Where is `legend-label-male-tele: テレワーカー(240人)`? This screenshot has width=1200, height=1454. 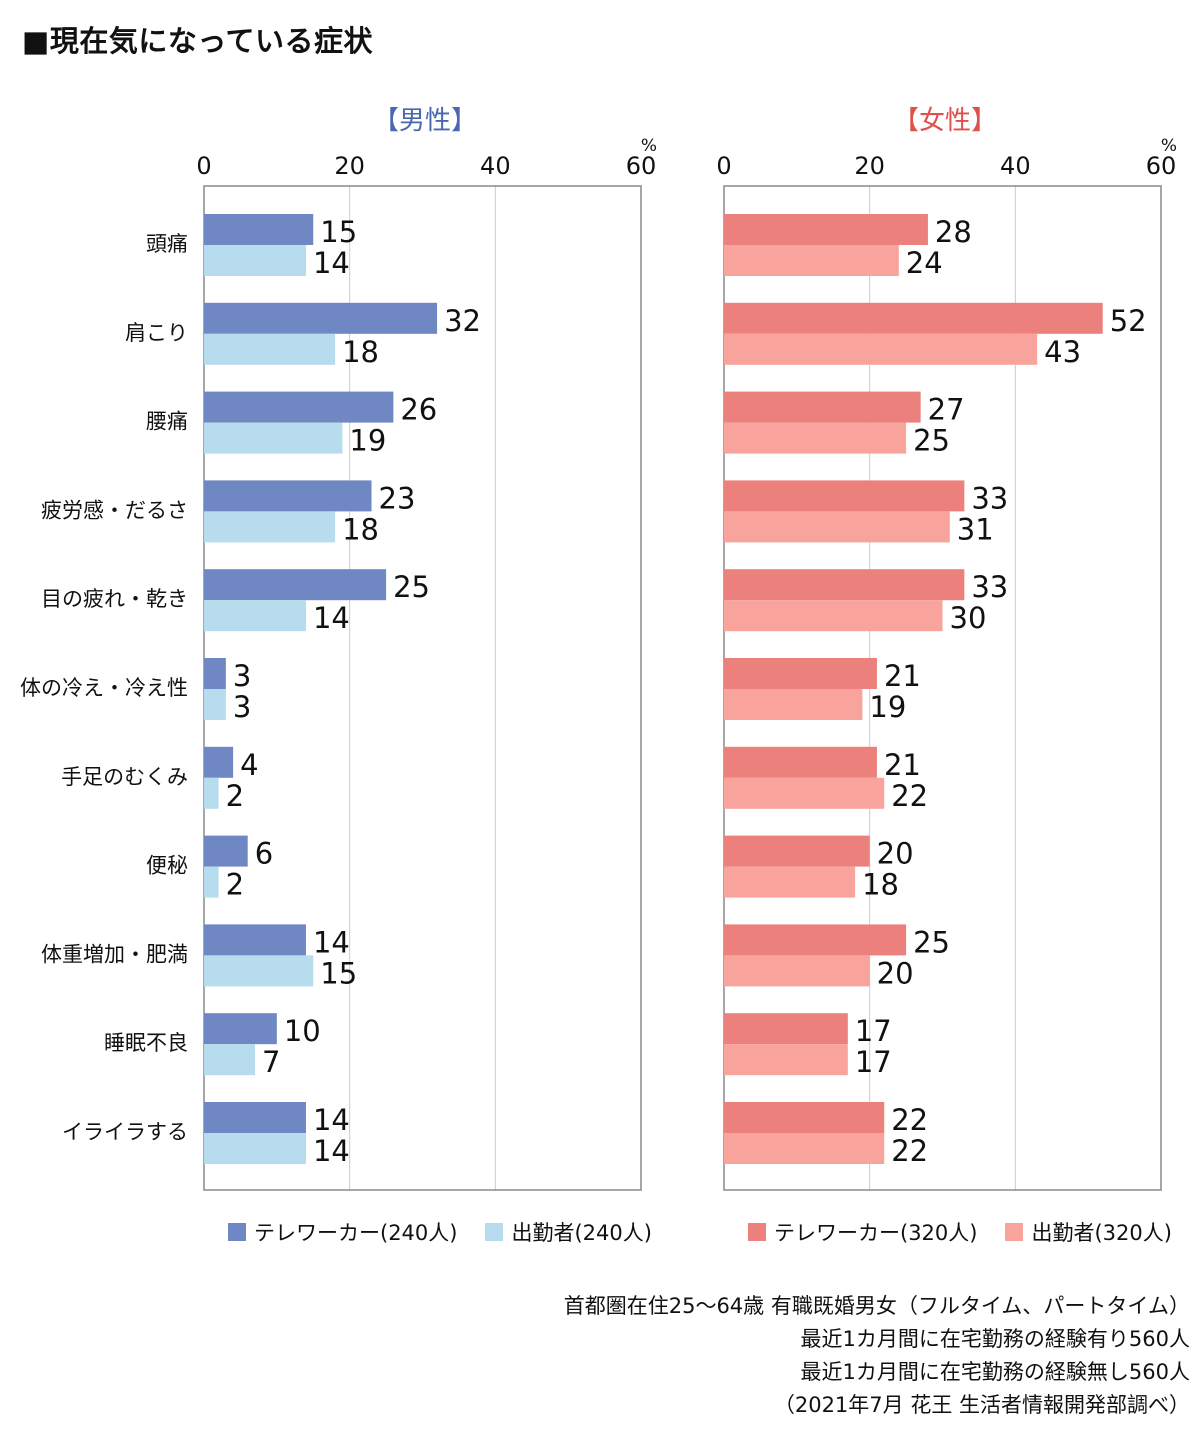
legend-label-male-tele: テレワーカー(240人) is located at coordinates (356, 1233).